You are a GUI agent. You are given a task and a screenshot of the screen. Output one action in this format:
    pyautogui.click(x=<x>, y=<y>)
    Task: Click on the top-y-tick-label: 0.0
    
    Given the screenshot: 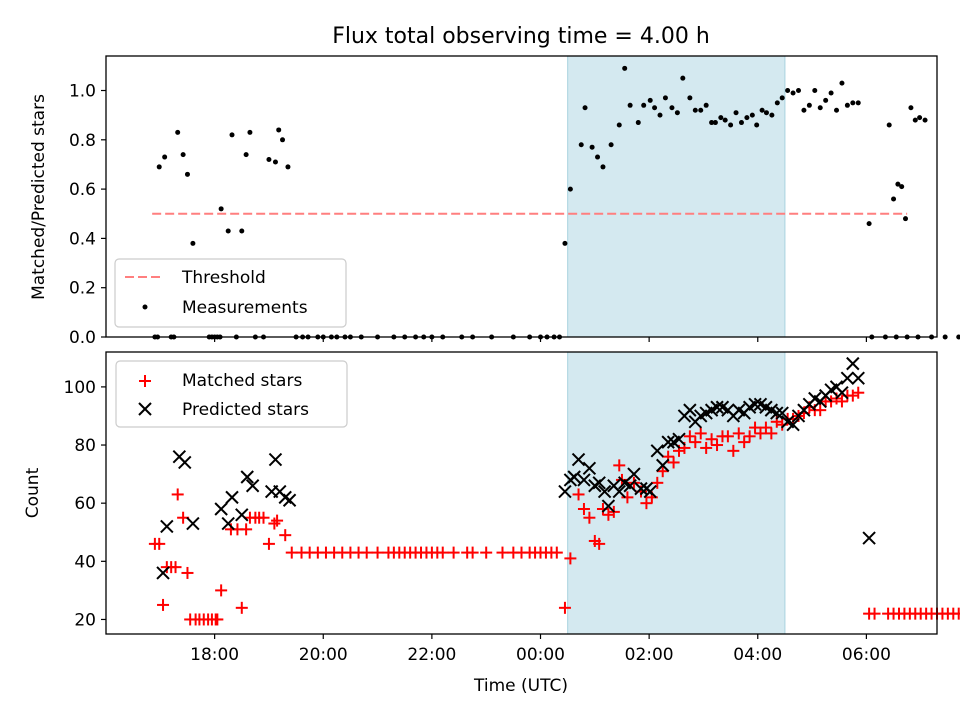 What is the action you would take?
    pyautogui.click(x=82, y=338)
    